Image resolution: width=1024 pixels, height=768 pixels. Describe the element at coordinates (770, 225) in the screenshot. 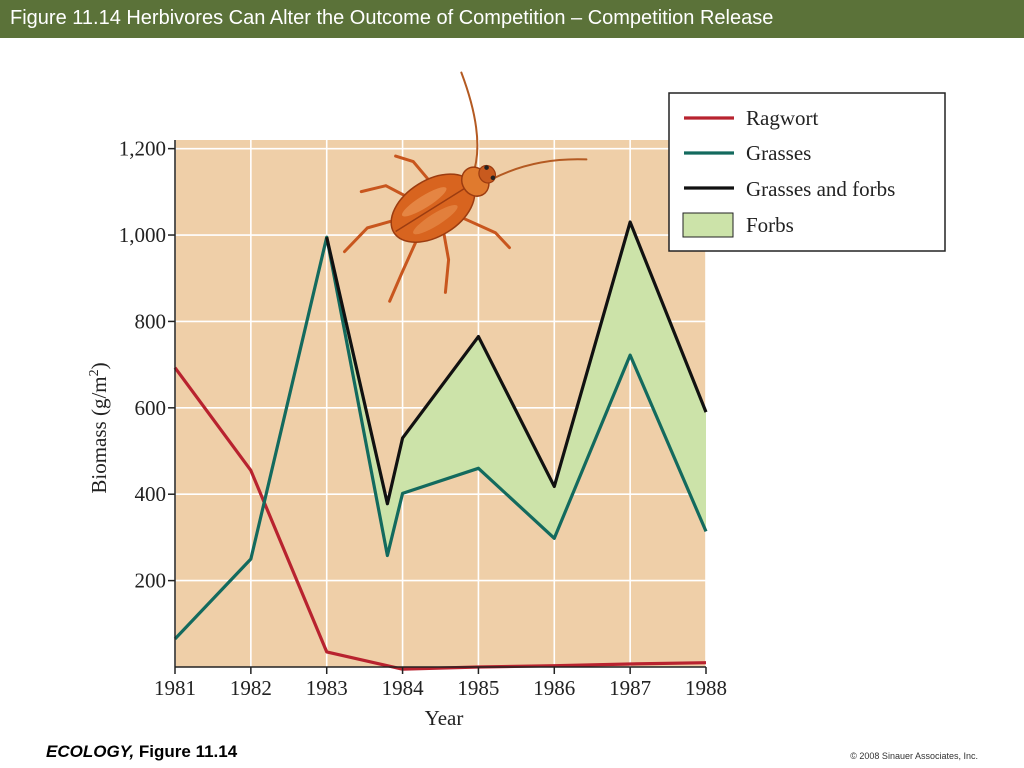

I see `legend-forbs-label: Forbs` at that location.